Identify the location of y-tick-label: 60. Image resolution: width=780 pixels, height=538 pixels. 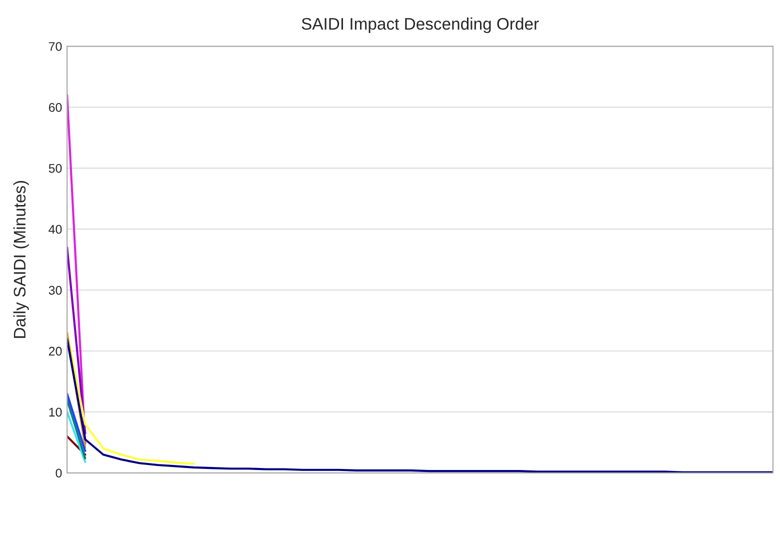
(55, 107).